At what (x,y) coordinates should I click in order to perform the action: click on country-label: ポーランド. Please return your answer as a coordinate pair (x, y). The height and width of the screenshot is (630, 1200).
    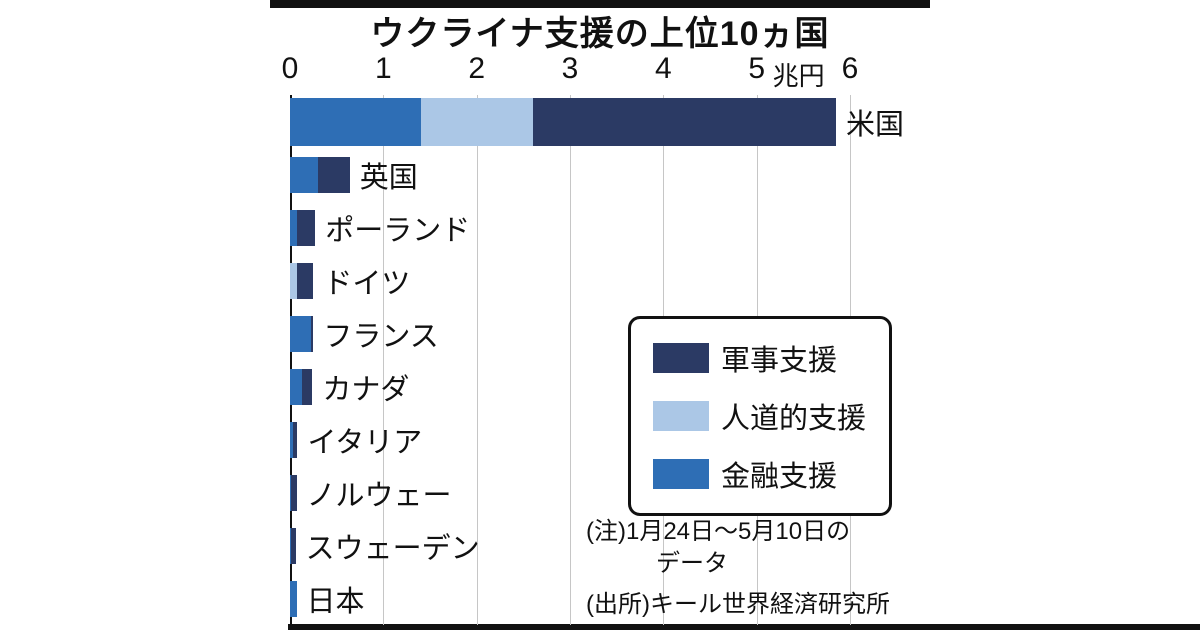
    Looking at the image, I should click on (398, 230).